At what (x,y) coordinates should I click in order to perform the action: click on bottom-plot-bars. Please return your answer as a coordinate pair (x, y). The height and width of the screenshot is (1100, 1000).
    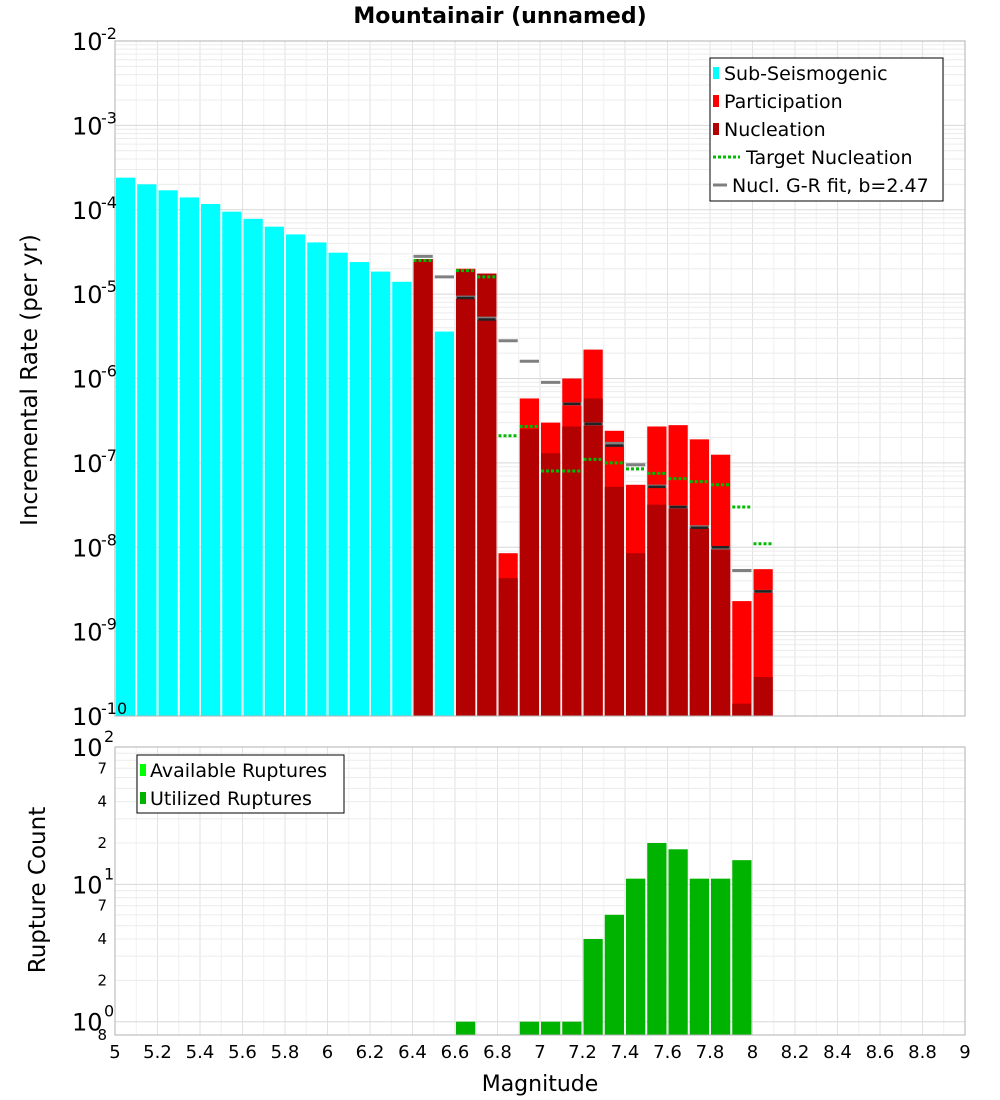
    Looking at the image, I should click on (604, 939).